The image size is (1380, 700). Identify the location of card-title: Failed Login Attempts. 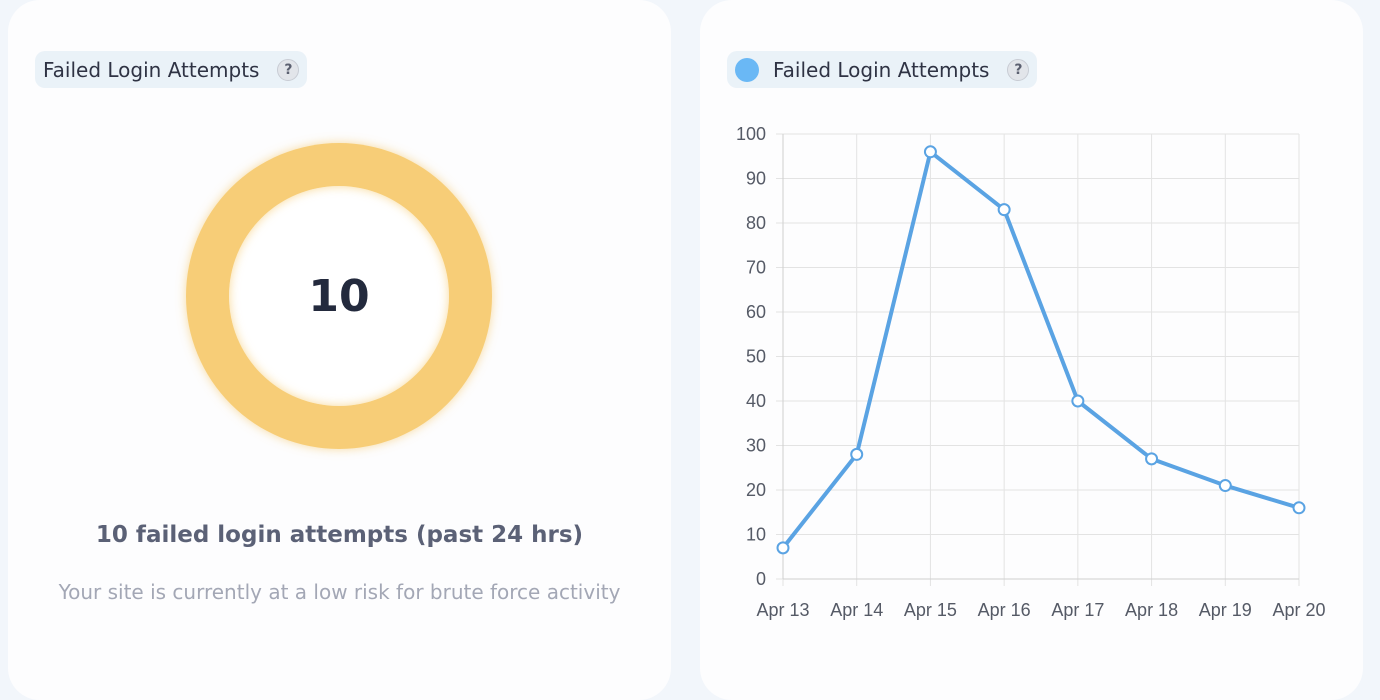
(151, 69).